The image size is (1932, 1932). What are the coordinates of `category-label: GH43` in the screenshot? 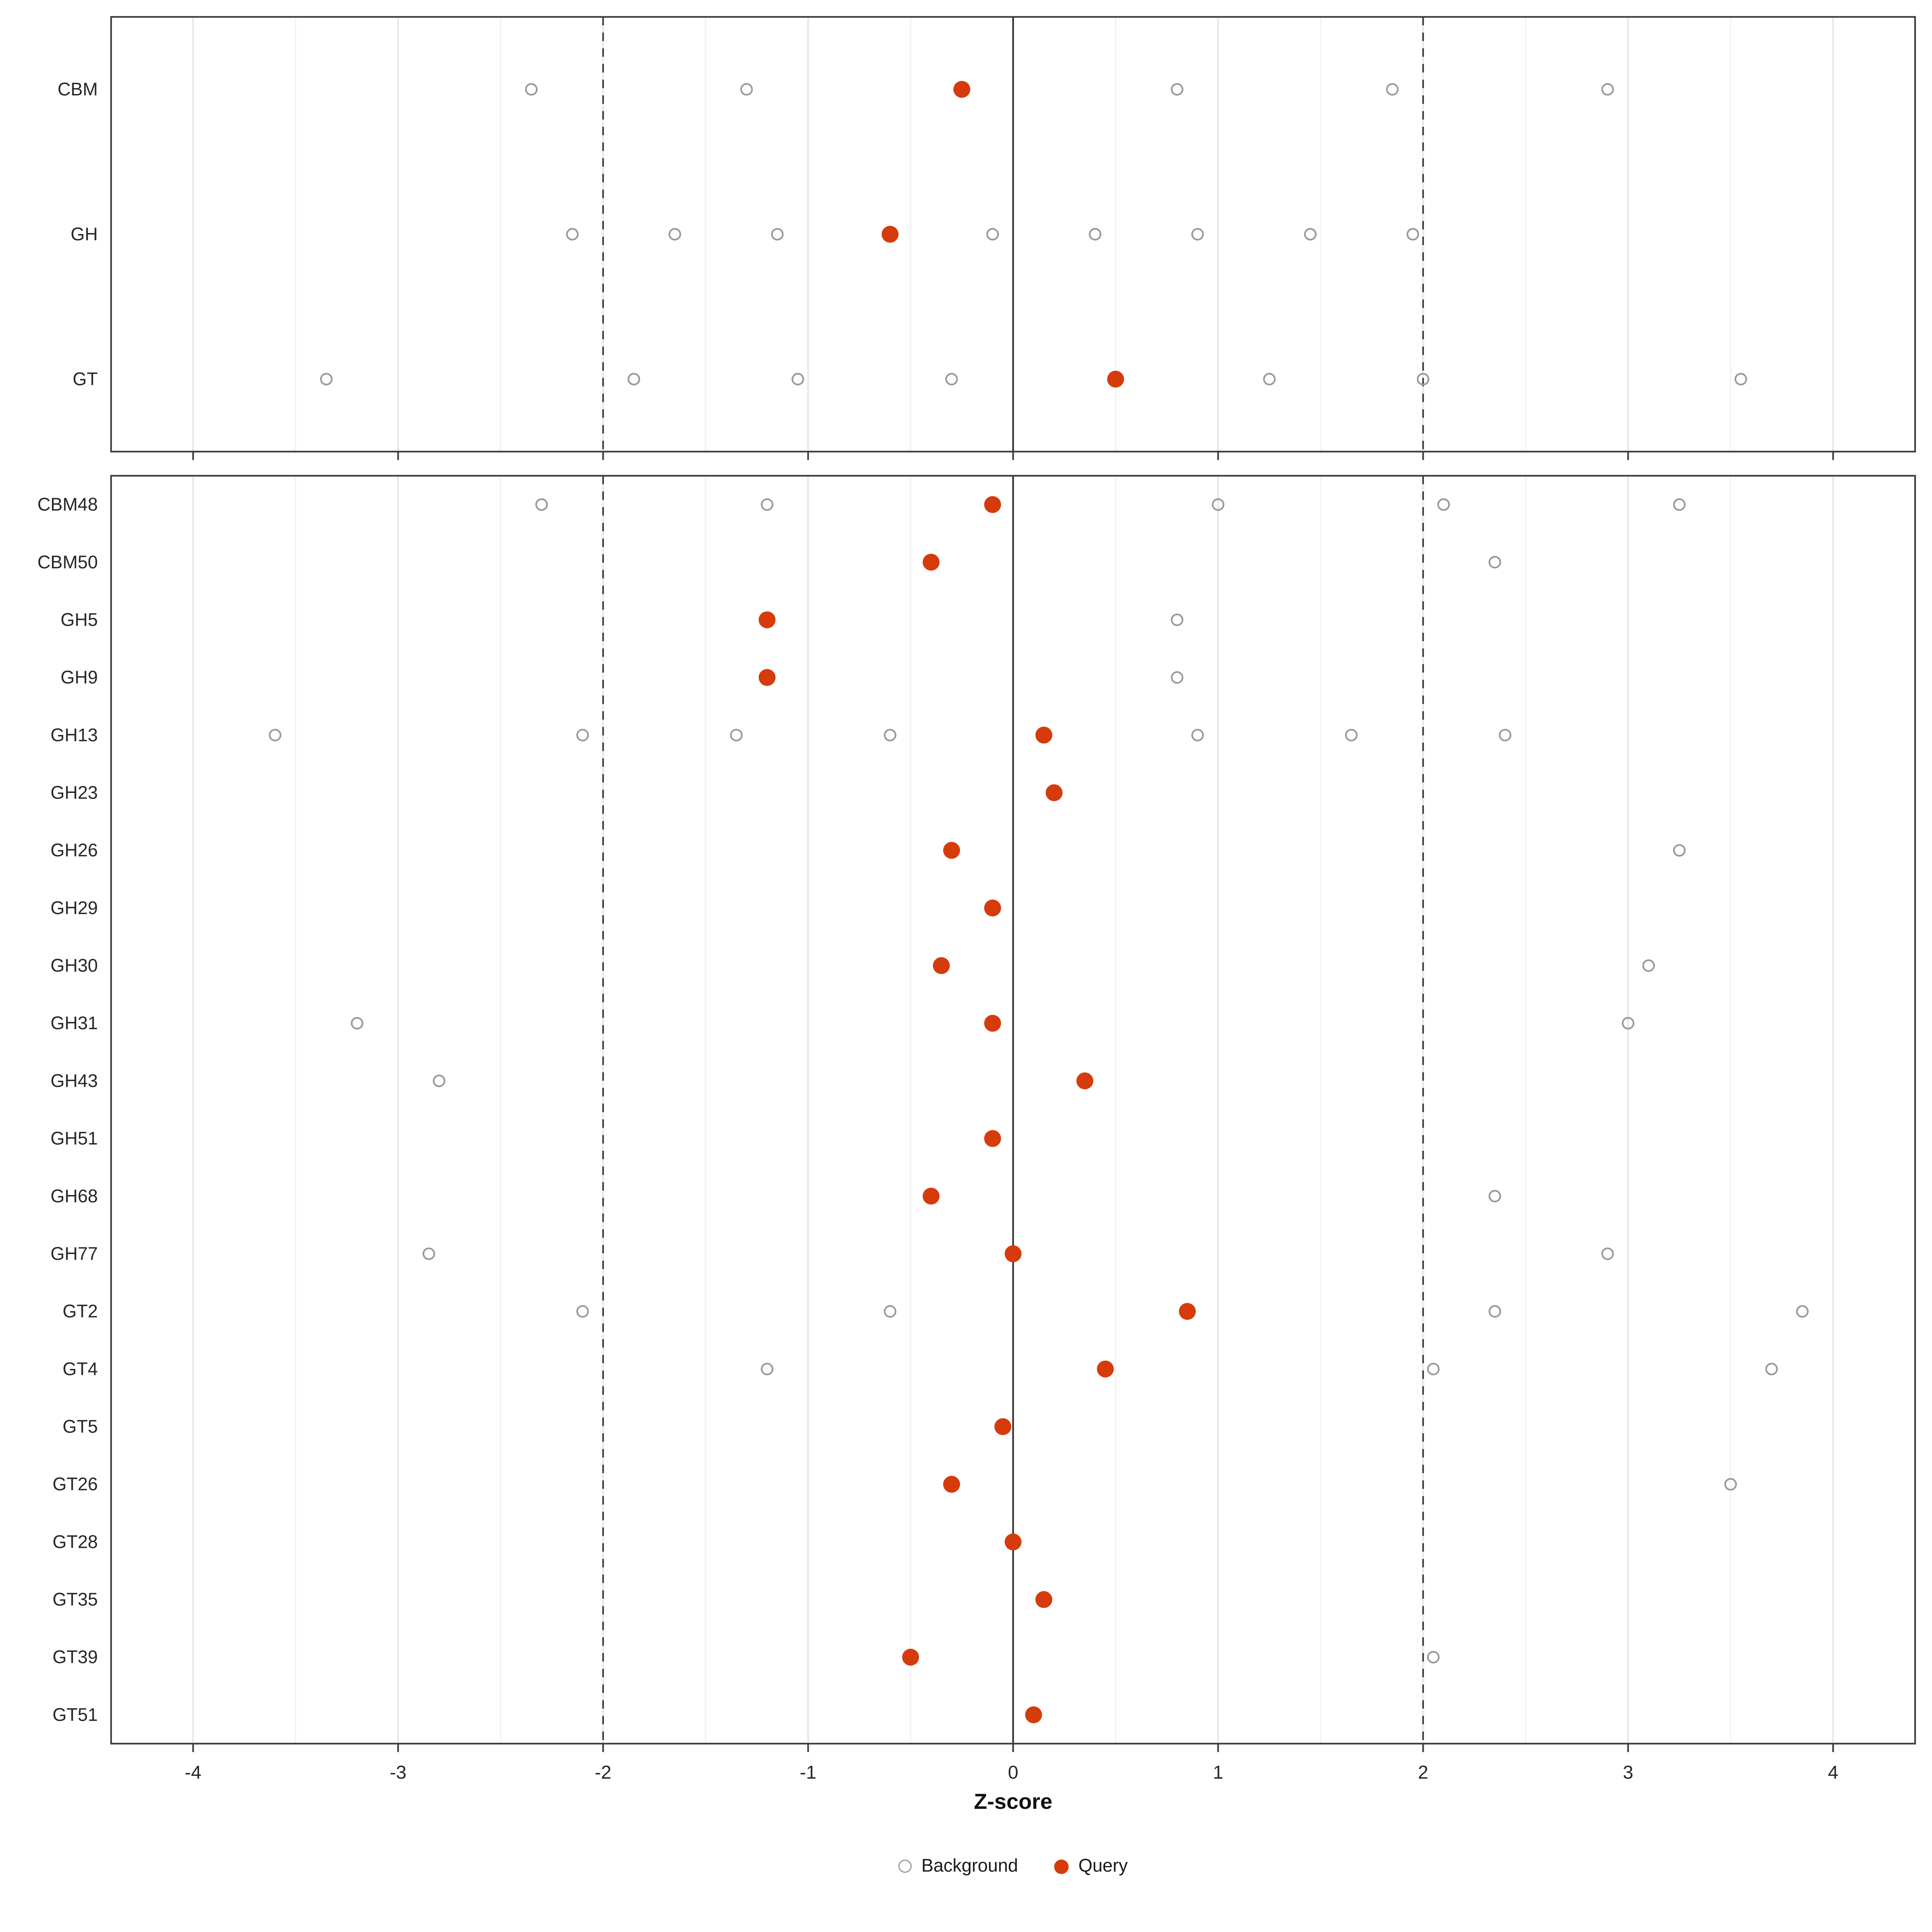 It's located at (74, 1080).